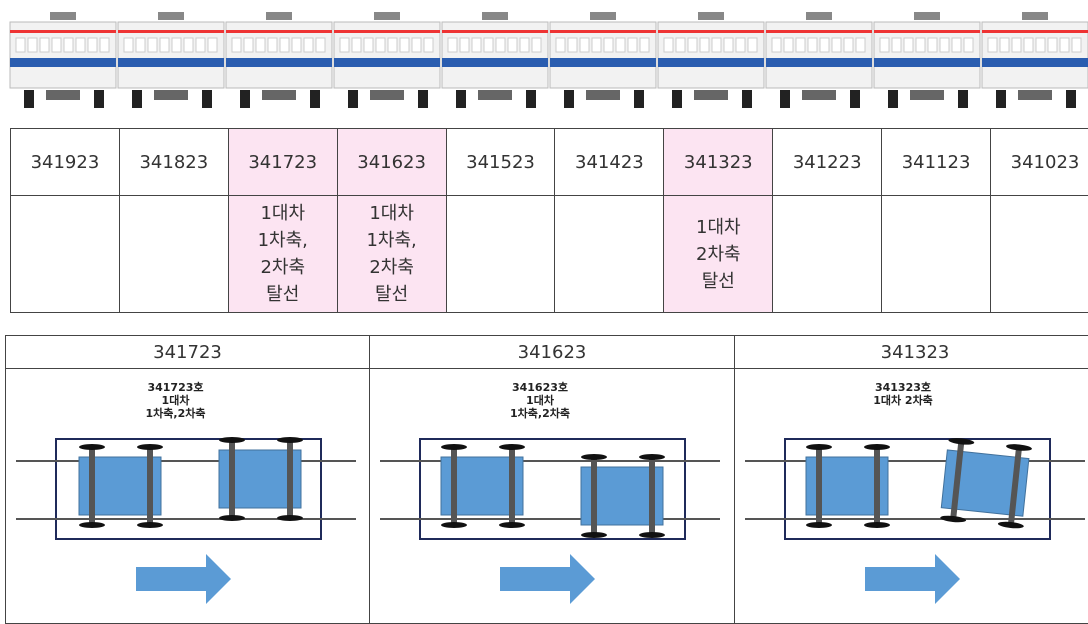 This screenshot has height=624, width=1088. What do you see at coordinates (176, 400) in the screenshot?
I see `caption-line: 1대차` at bounding box center [176, 400].